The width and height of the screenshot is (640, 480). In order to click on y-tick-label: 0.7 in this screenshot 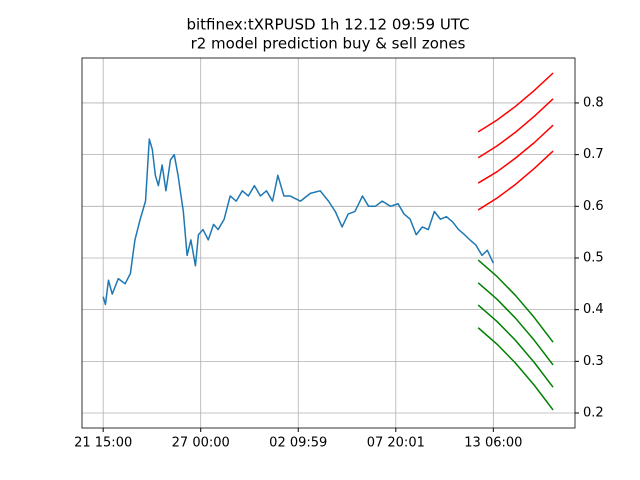, I will do `click(593, 154)`.